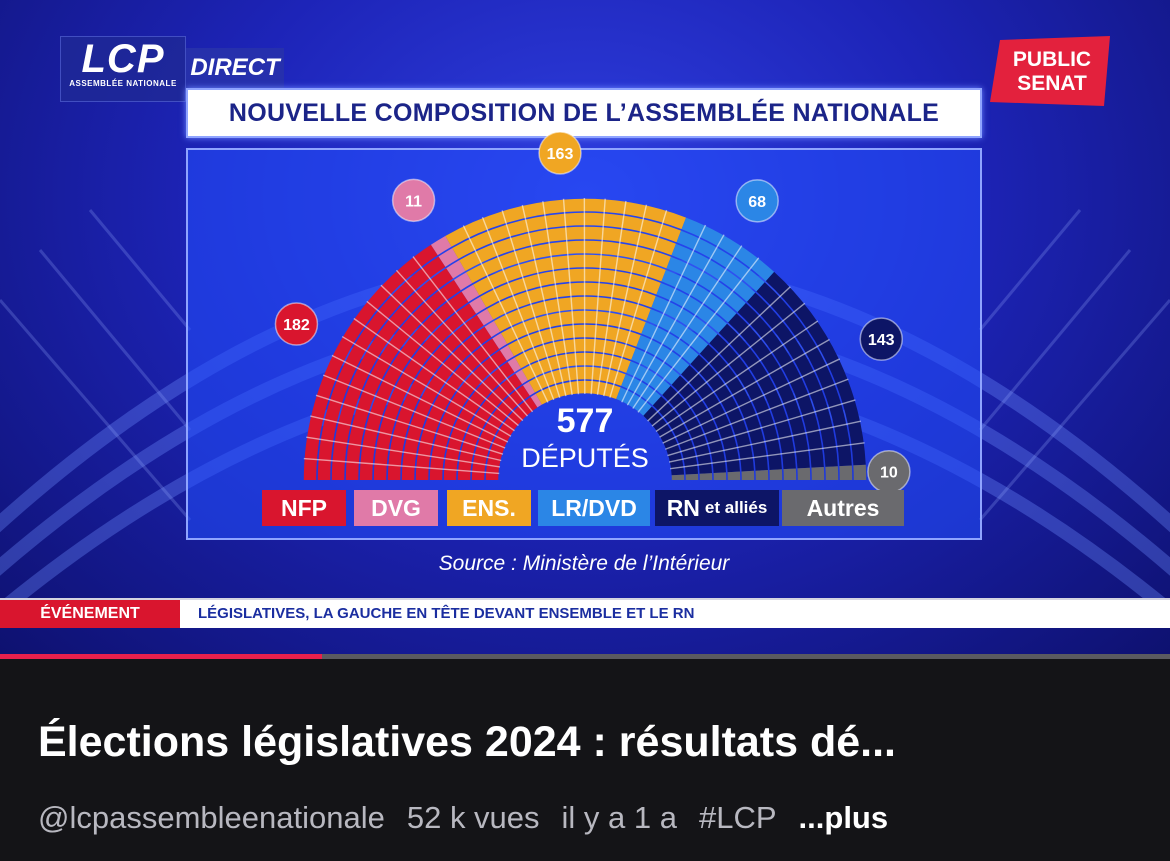  What do you see at coordinates (584, 563) in the screenshot?
I see `source-caption: Source : Ministère de l’Intérieur` at bounding box center [584, 563].